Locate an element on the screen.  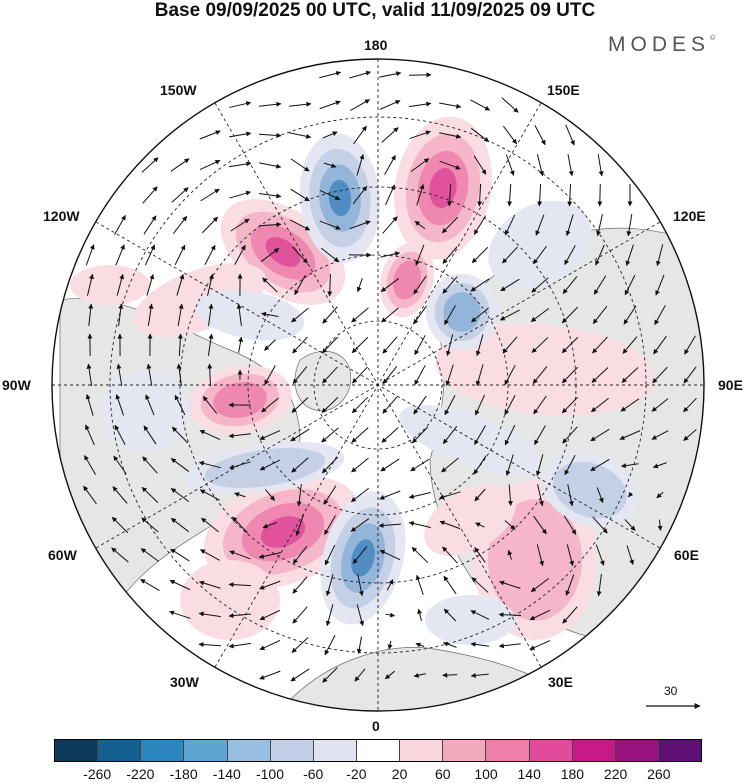
lon-label-120e: 120E is located at coordinates (689, 216).